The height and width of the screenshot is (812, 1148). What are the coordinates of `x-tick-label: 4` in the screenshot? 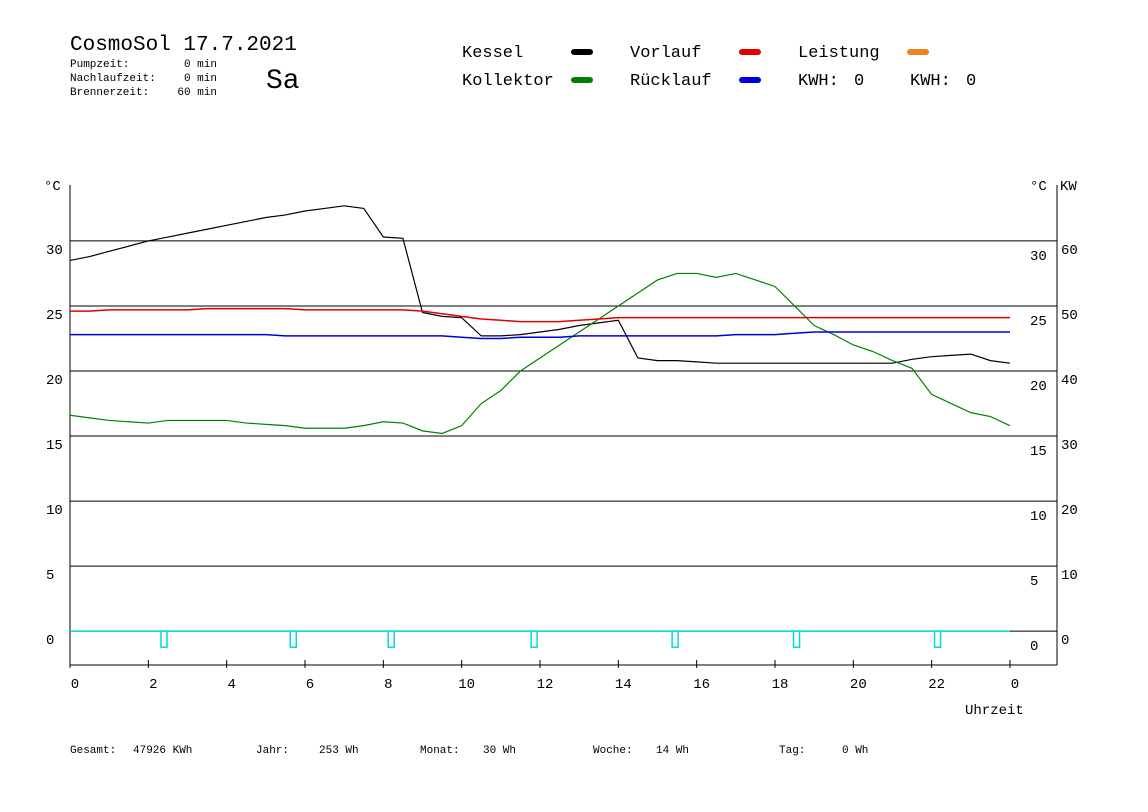 It's located at (231, 685).